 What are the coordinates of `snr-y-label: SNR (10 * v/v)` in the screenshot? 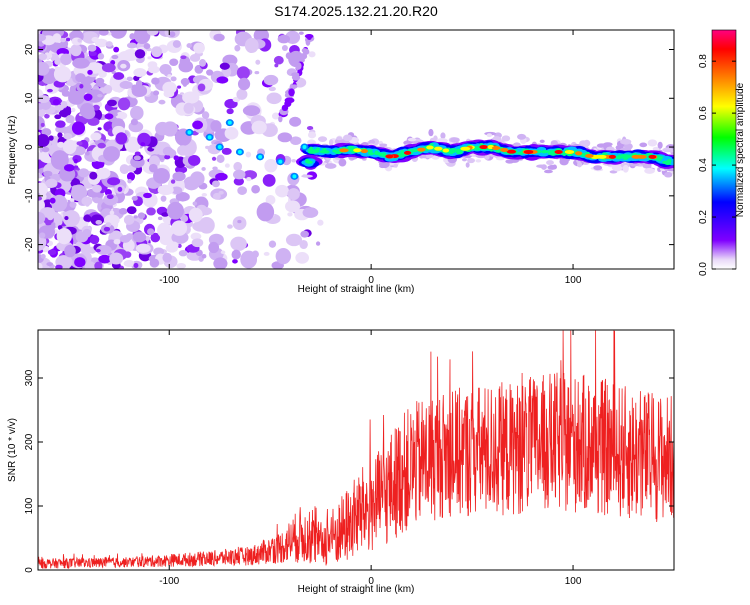 It's located at (12, 450).